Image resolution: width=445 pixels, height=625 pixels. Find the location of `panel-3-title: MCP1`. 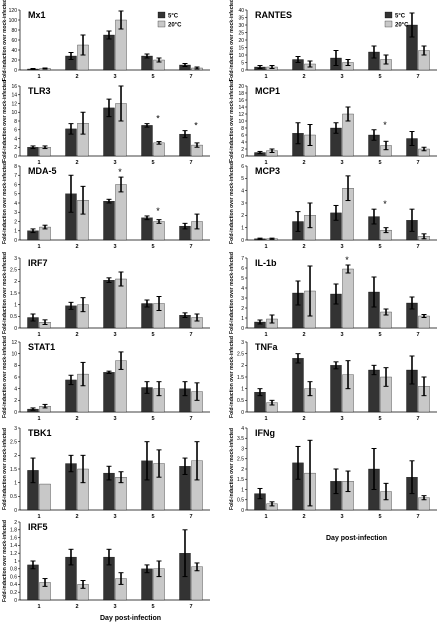

panel-3-title: MCP1 is located at coordinates (267, 91).